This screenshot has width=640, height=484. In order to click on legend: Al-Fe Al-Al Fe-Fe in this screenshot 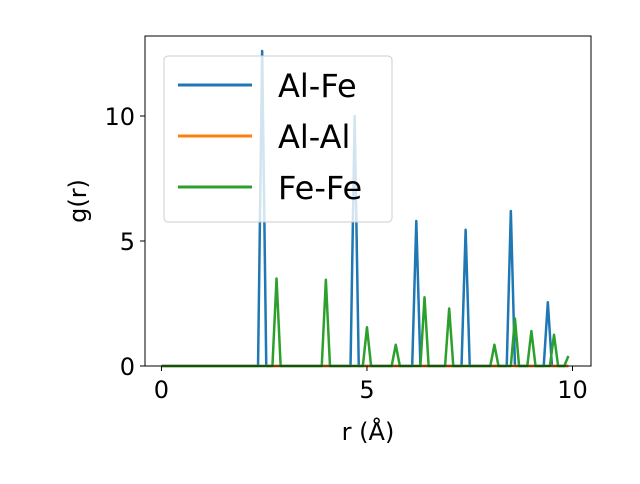, I will do `click(278, 139)`.